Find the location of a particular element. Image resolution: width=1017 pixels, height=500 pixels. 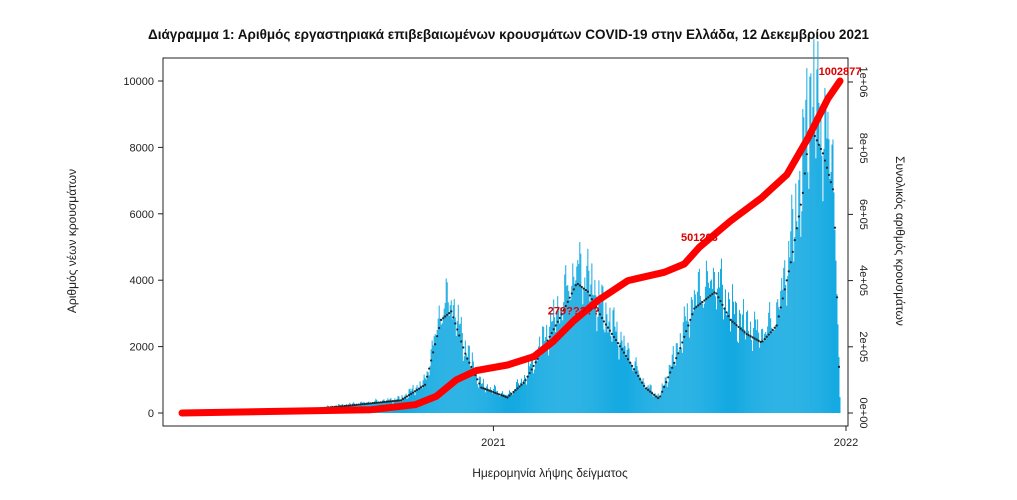

y-right-tick-label: 1e+06 is located at coordinates (863, 82).